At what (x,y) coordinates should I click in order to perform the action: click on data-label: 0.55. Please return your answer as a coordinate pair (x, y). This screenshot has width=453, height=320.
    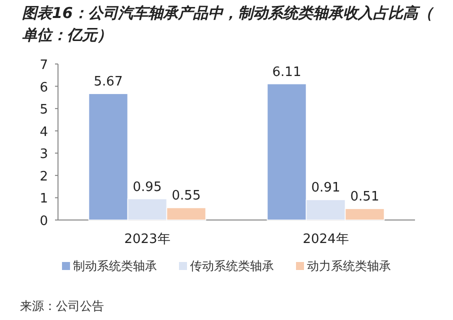
    Looking at the image, I should click on (186, 196).